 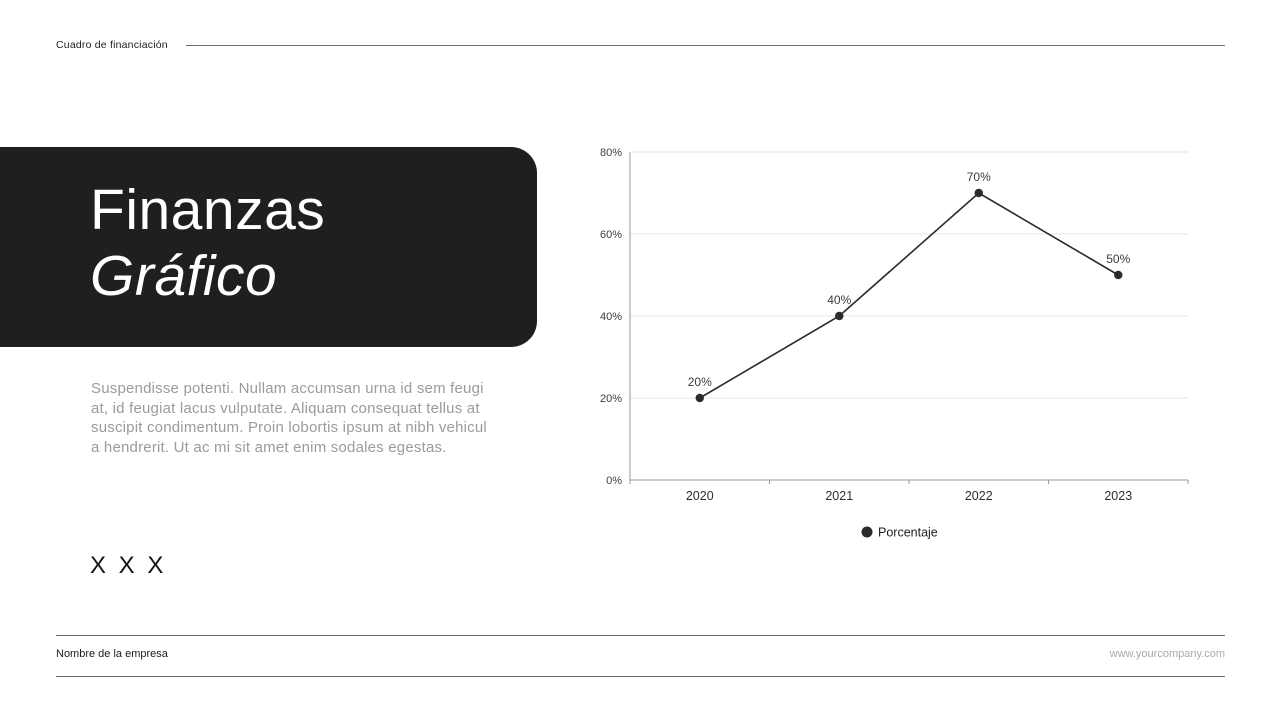 I want to click on data-point-label: 70%, so click(x=979, y=177).